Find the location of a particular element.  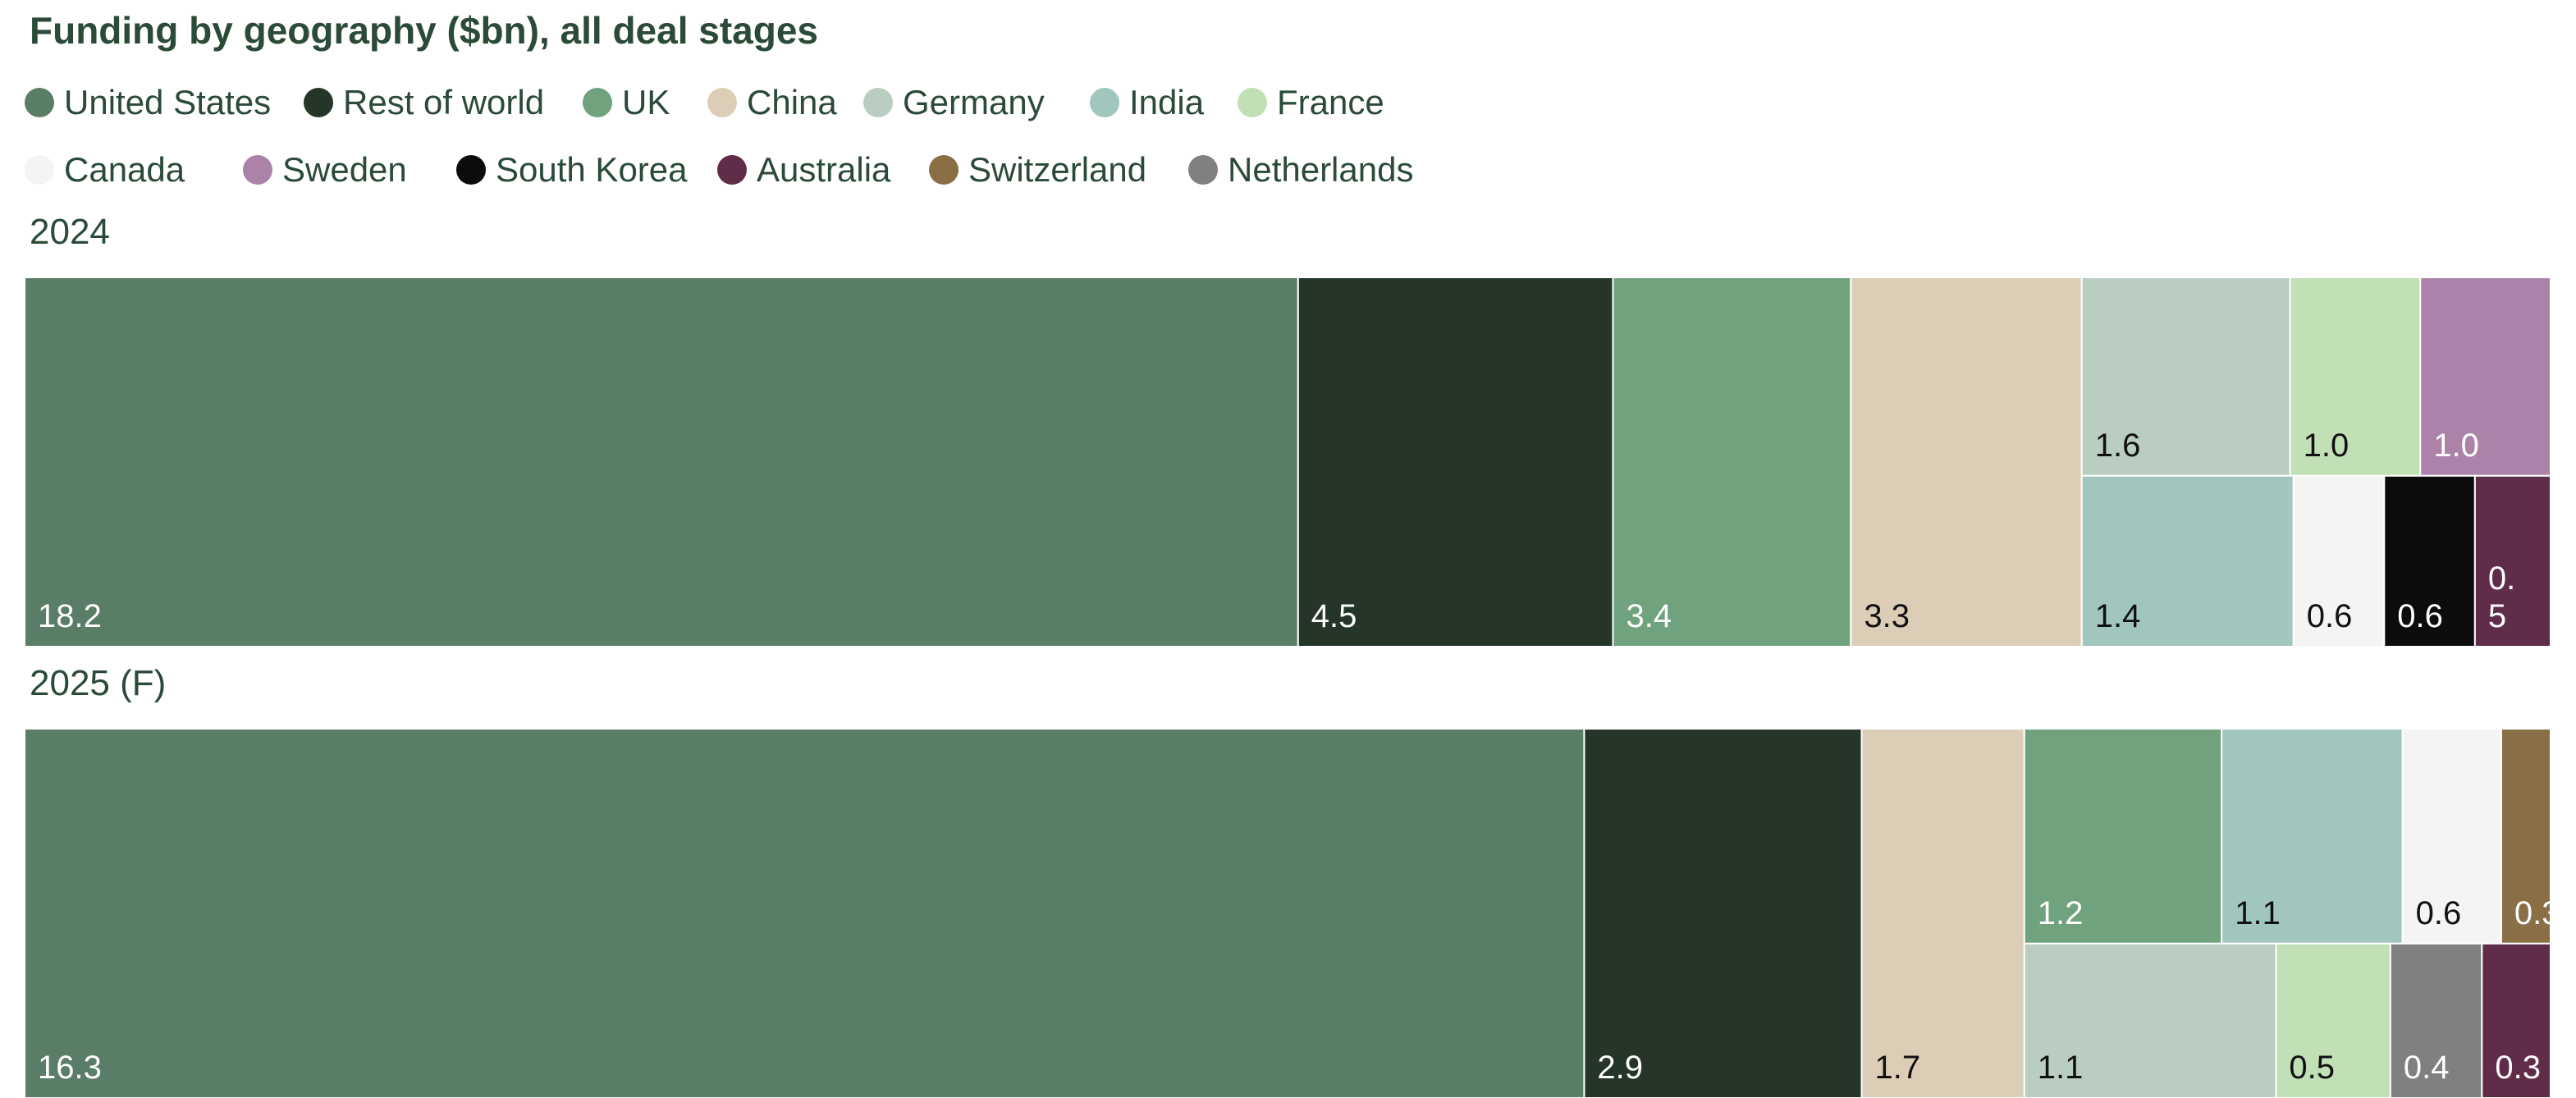

cell-south-korea is located at coordinates (2429, 561).